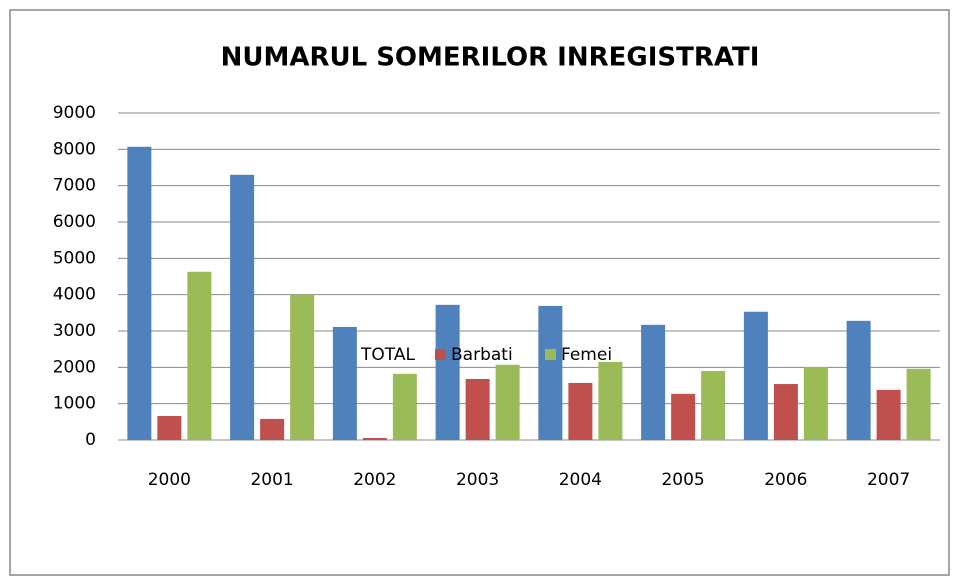 This screenshot has width=959, height=580. What do you see at coordinates (74, 367) in the screenshot?
I see `y-tick-label: 2000` at bounding box center [74, 367].